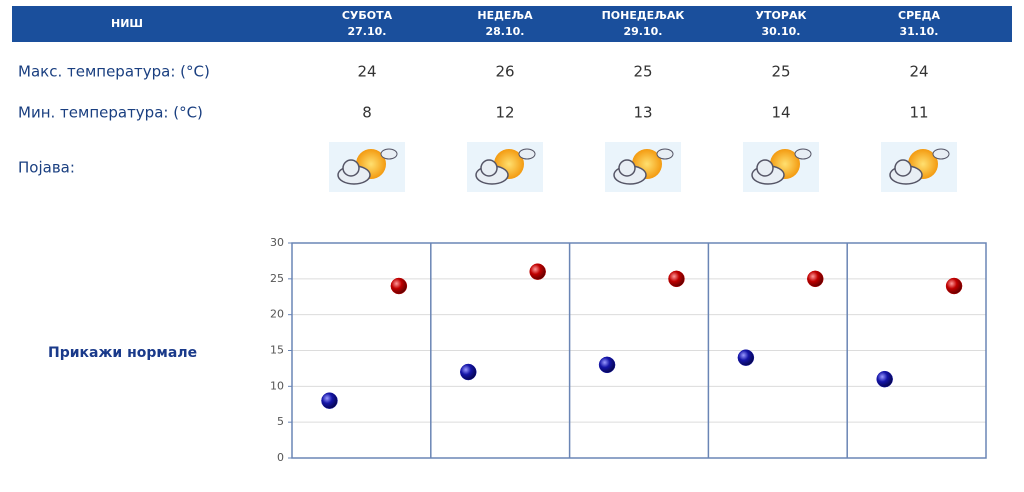  What do you see at coordinates (114, 72) in the screenshot?
I see `row-label: Макс. температура: (°C)` at bounding box center [114, 72].